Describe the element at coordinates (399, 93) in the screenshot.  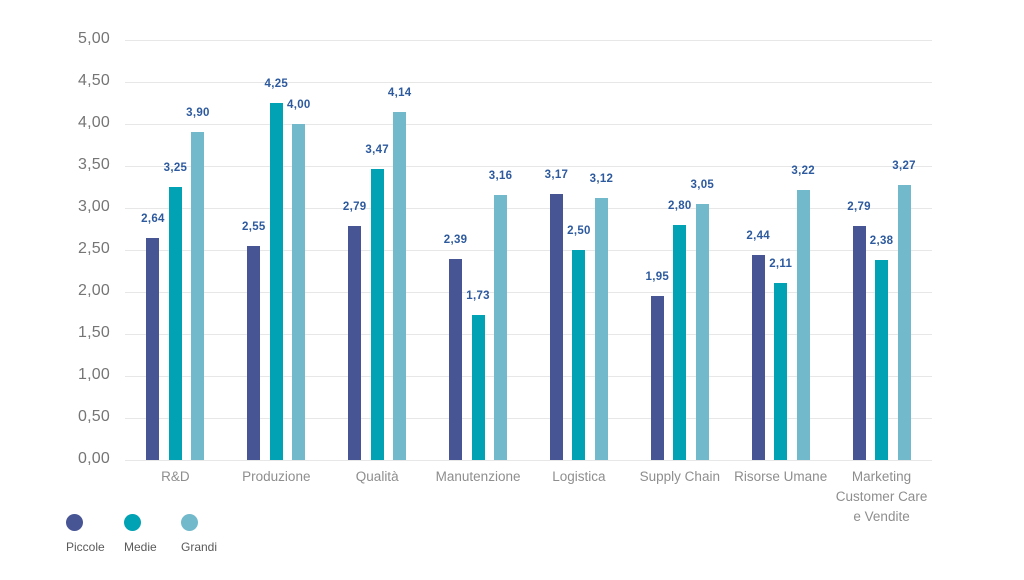
I see `bar-value-label: 4,14` at that location.